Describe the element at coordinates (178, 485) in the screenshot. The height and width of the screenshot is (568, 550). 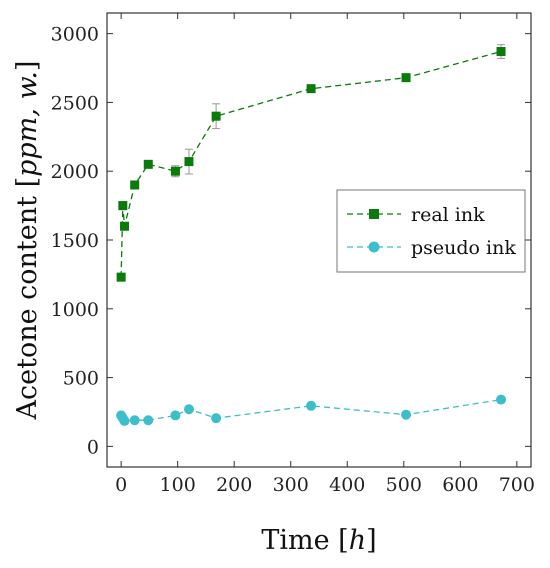
I see `x-tick-label: 100` at that location.